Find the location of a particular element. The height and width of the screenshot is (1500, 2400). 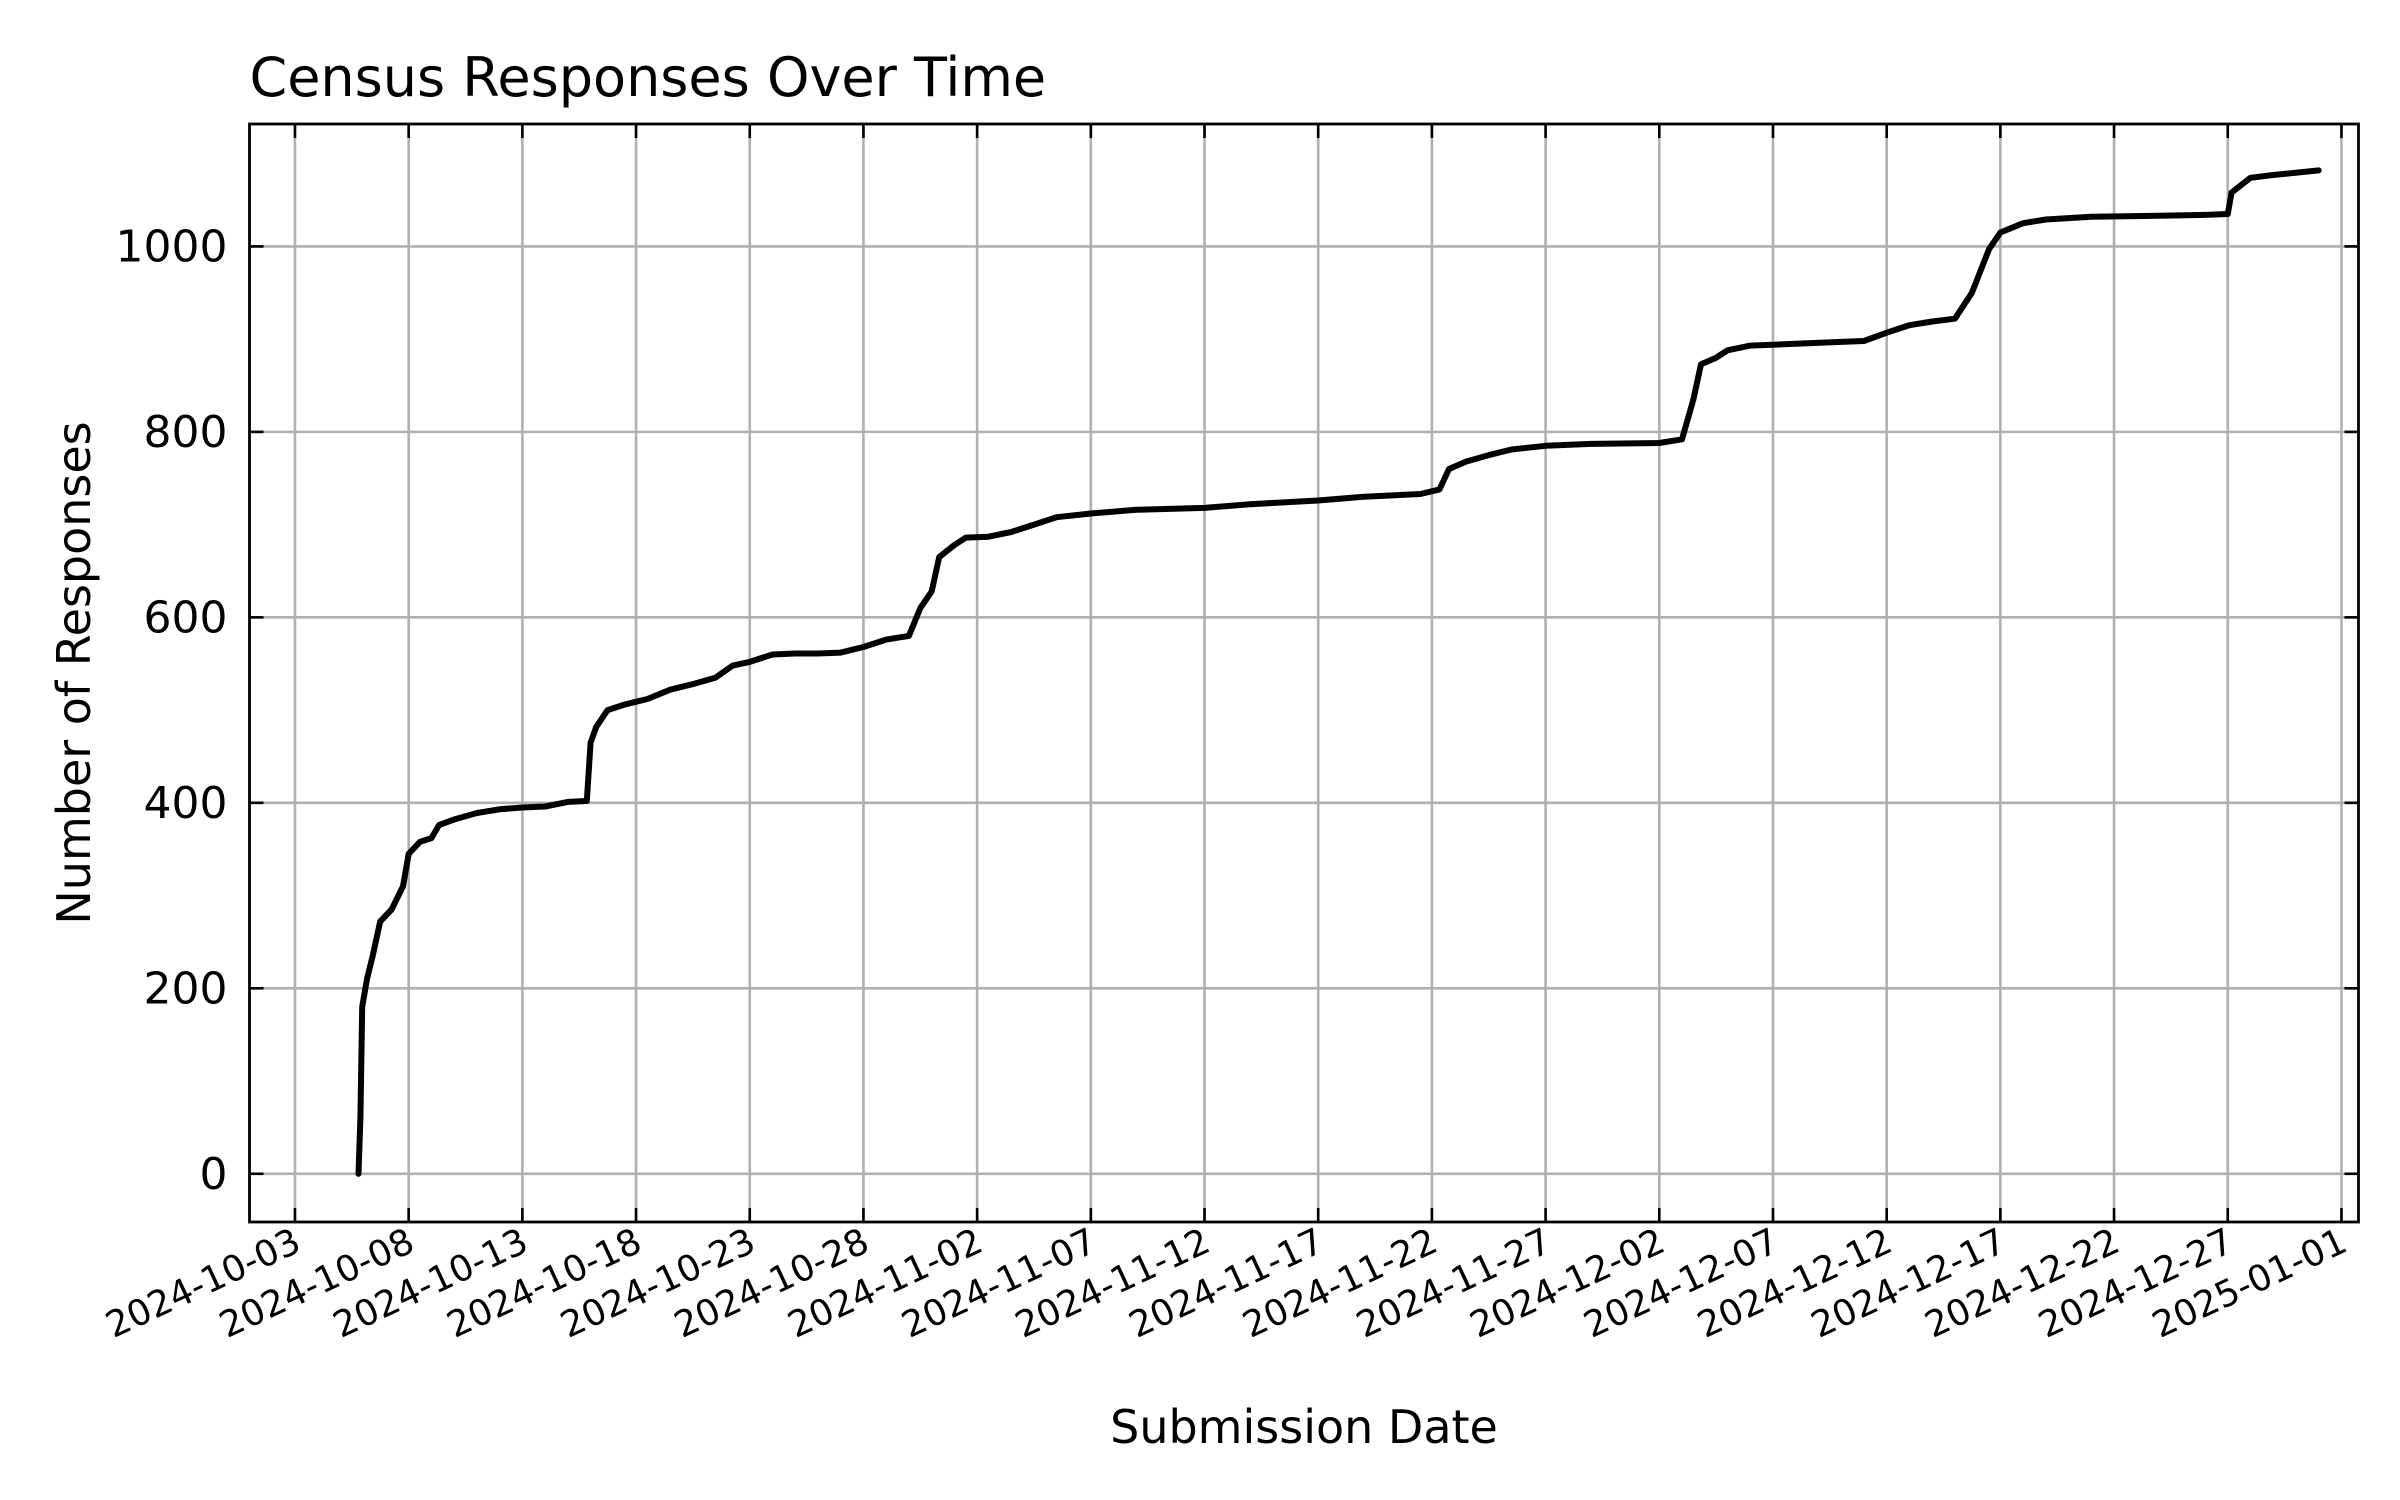

y-tick-label: 0 is located at coordinates (214, 1174).